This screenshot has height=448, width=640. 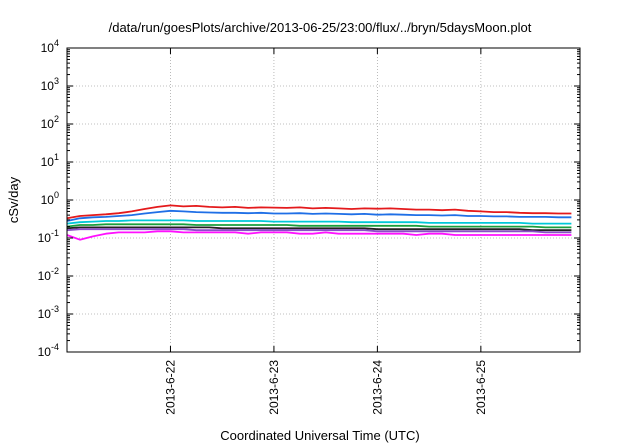 What do you see at coordinates (48, 312) in the screenshot?
I see `y-tick-label: 10⁻³` at bounding box center [48, 312].